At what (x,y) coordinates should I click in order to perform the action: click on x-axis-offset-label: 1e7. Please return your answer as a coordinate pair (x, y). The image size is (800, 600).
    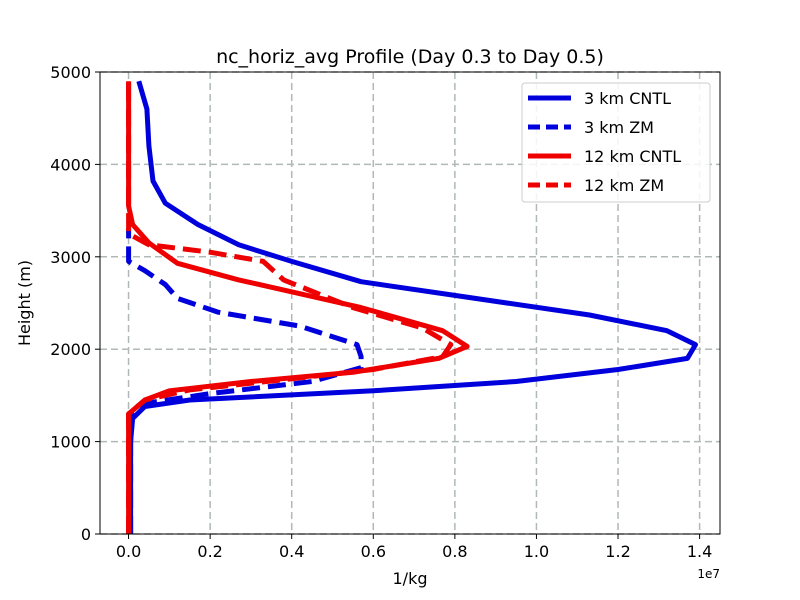
    Looking at the image, I should click on (708, 574).